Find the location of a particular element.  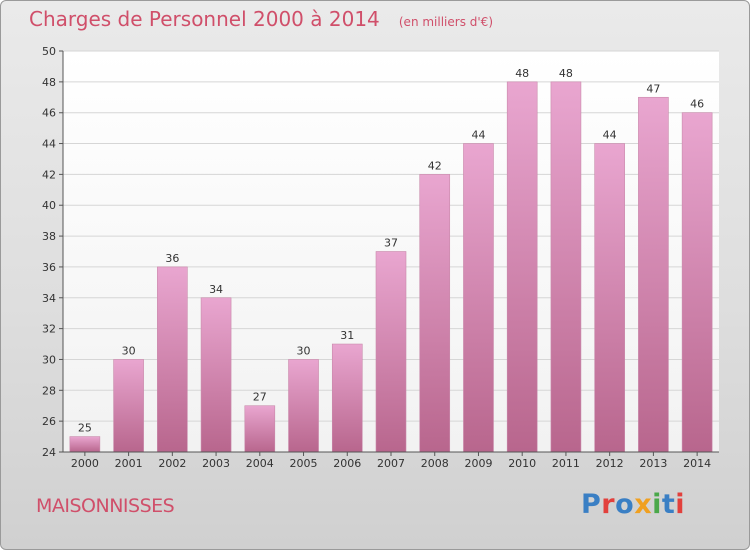

bar-2008 is located at coordinates (435, 313).